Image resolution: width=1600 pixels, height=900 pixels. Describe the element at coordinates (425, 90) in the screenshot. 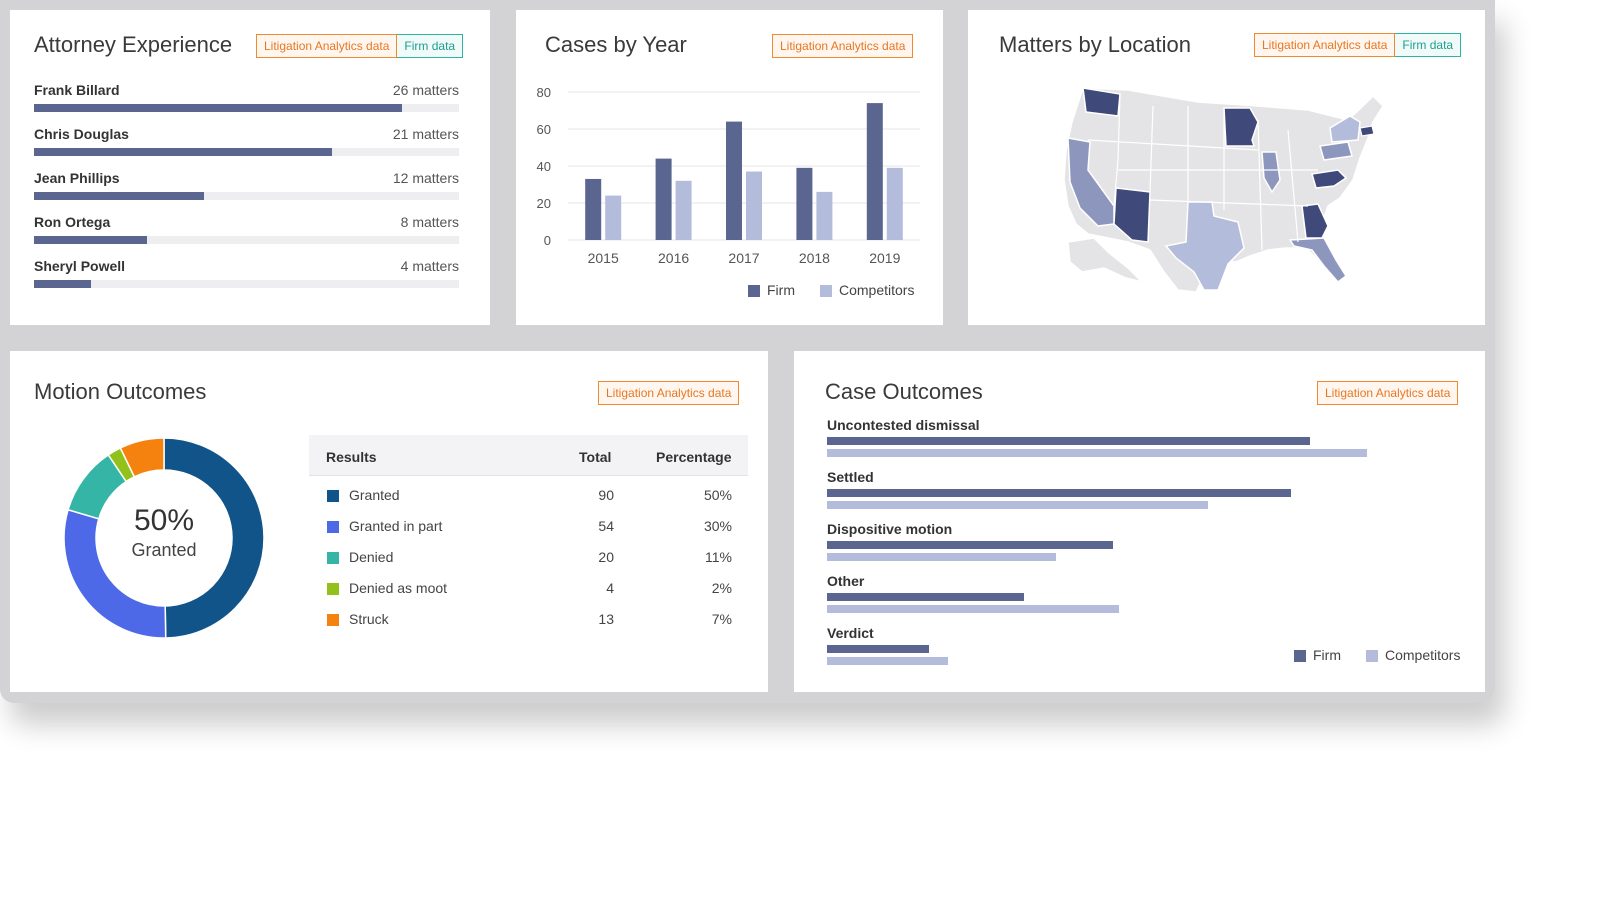

I see `attorney-matter-count: 26 matters` at that location.